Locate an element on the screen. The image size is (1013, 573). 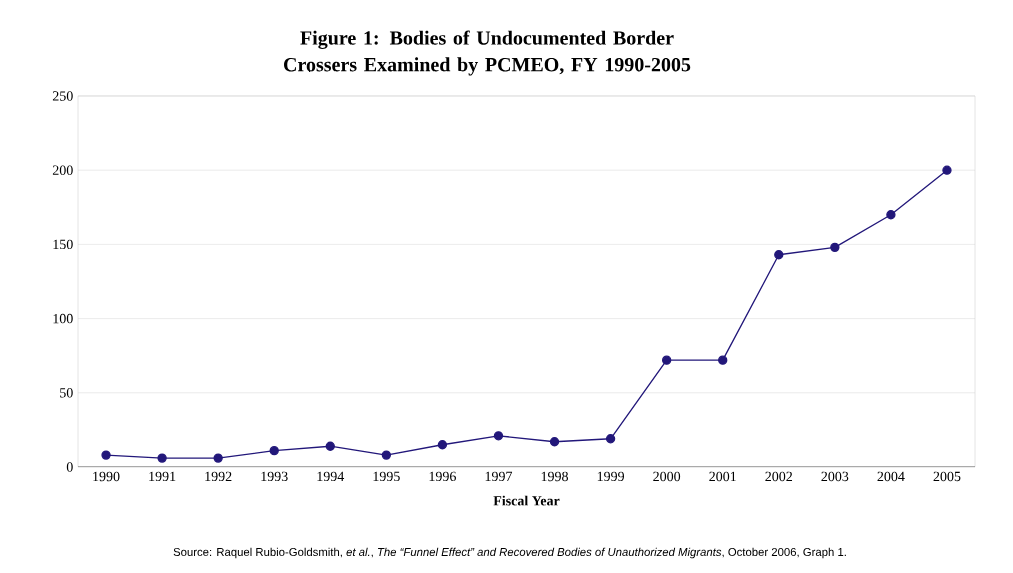
source-note: Source: Raquel Rubio-Goldsmith, et al., The “Funnel Effect” and Recovered Bodies of Unauthorized Migrants, October 2006, Graph 1. is located at coordinates (509, 553).